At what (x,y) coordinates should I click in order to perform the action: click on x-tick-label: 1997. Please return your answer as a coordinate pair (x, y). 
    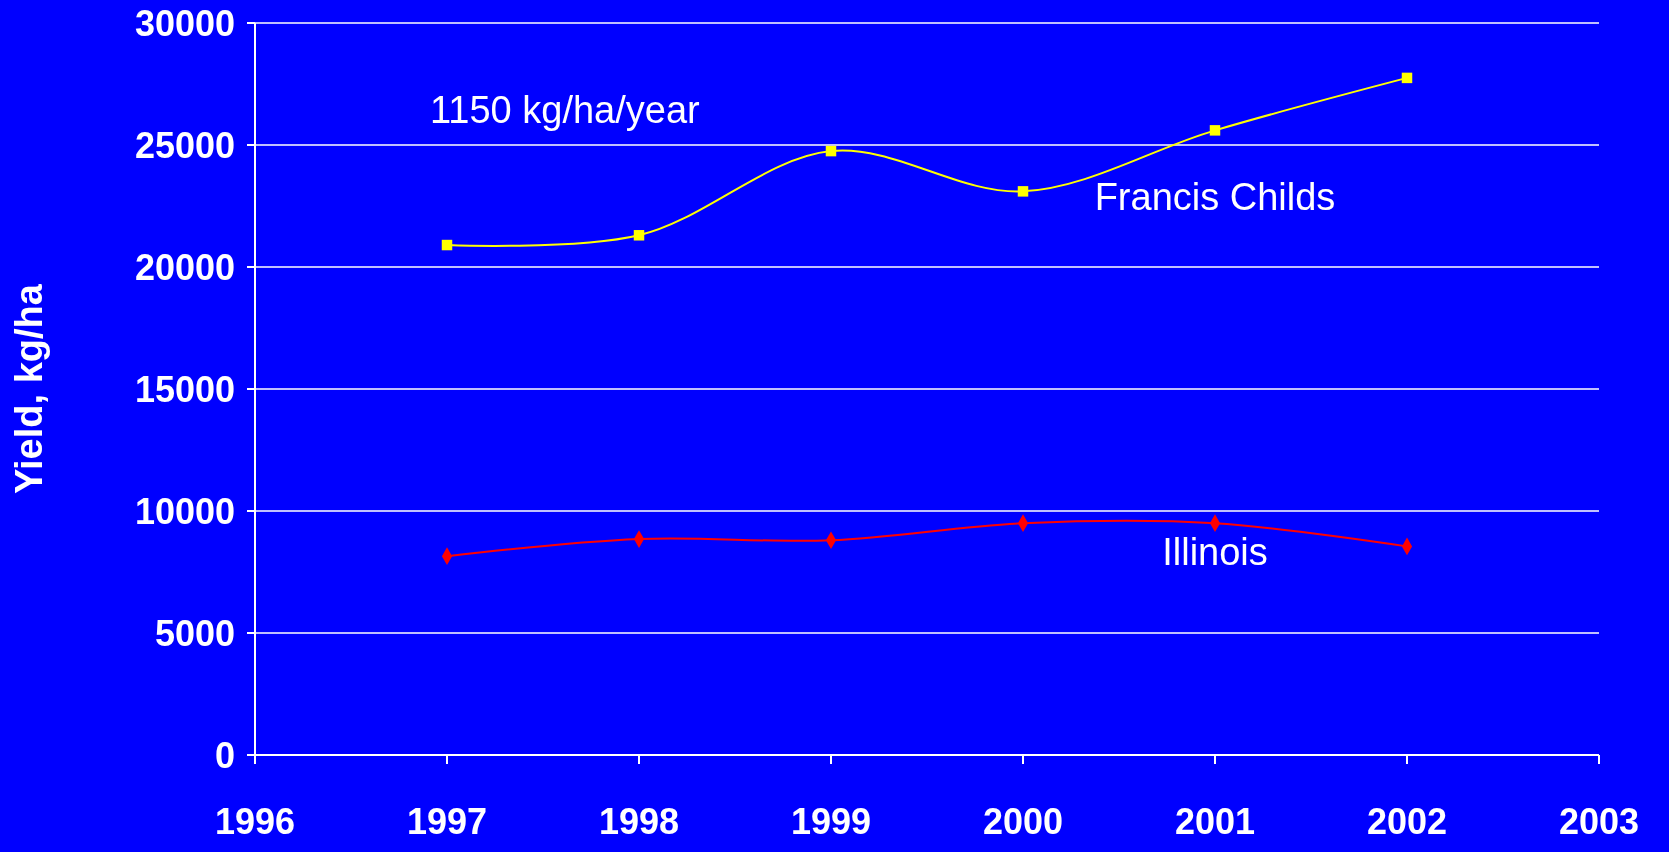
    Looking at the image, I should click on (447, 821).